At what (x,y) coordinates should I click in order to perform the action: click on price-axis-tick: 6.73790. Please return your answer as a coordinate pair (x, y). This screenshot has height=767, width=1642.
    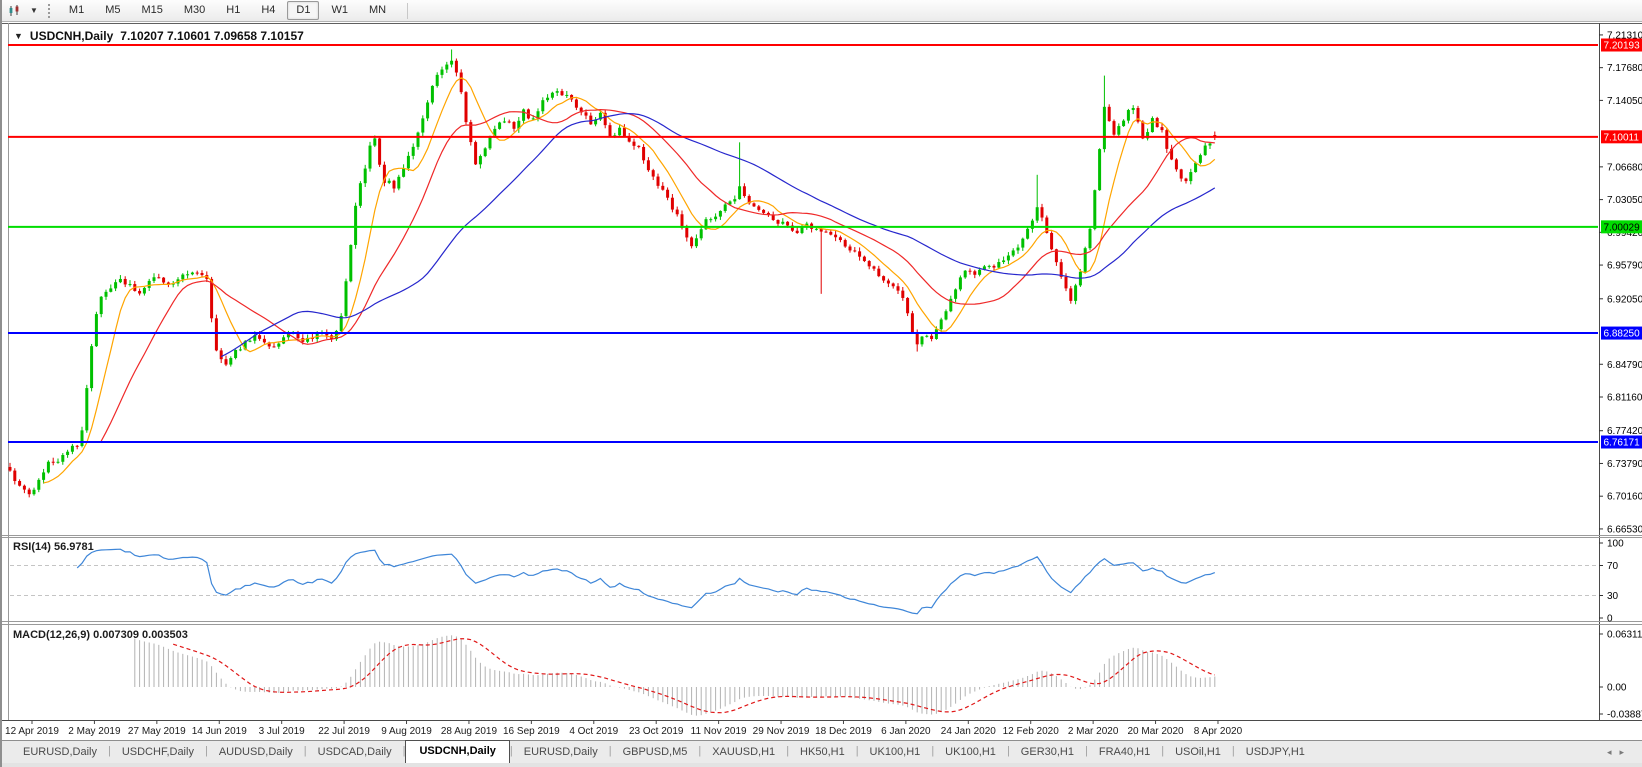
    Looking at the image, I should click on (1624, 464).